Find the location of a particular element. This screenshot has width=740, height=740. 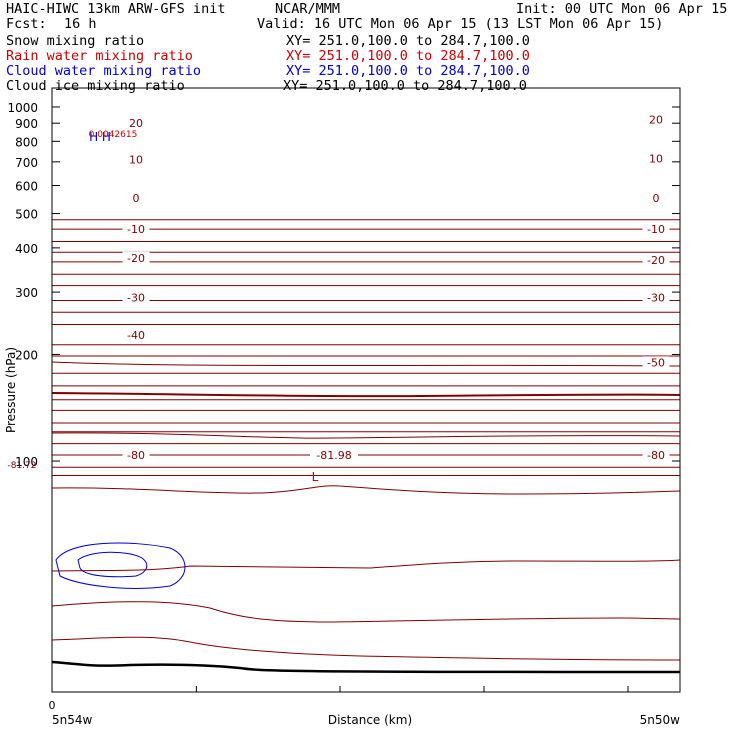

cloud-water-contour-outer is located at coordinates (120, 565).